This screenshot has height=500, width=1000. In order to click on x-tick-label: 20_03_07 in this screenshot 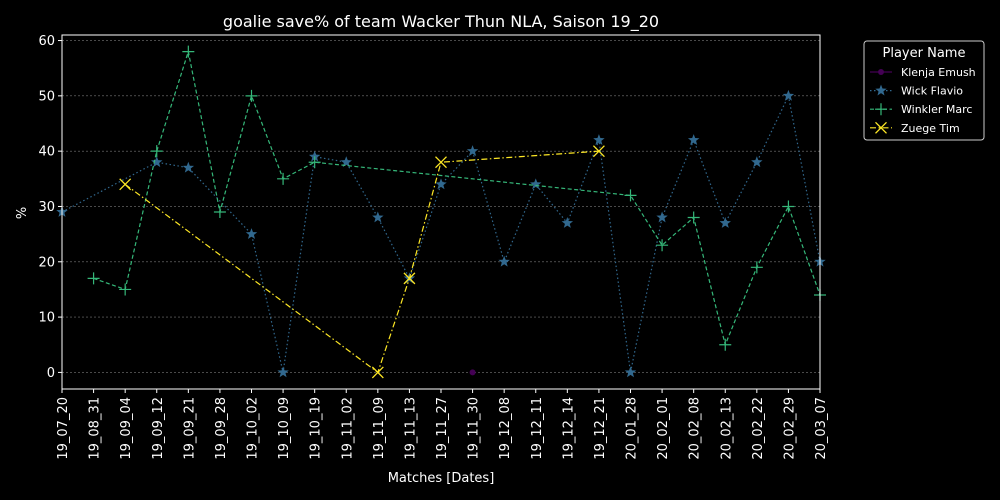, I will do `click(821, 428)`.